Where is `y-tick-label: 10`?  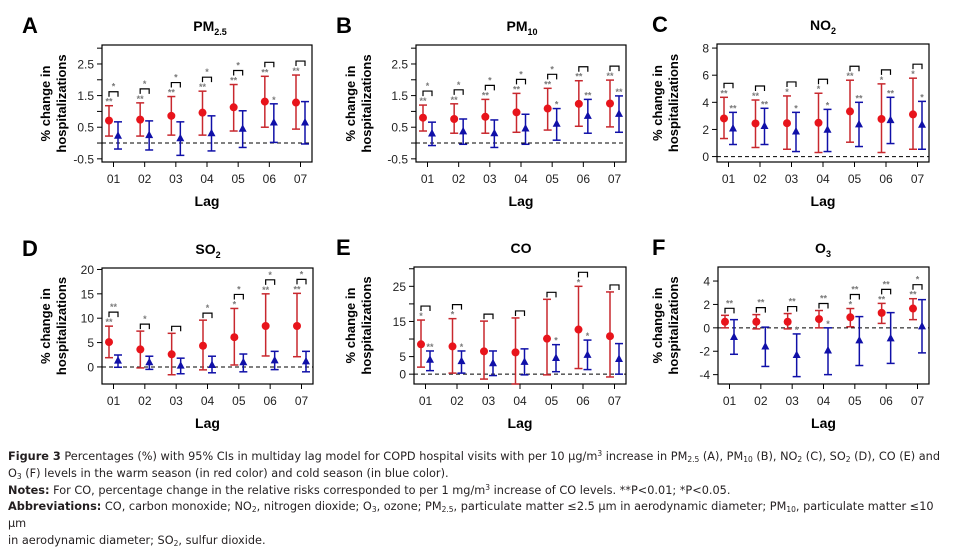 y-tick-label: 10 is located at coordinates (88, 319).